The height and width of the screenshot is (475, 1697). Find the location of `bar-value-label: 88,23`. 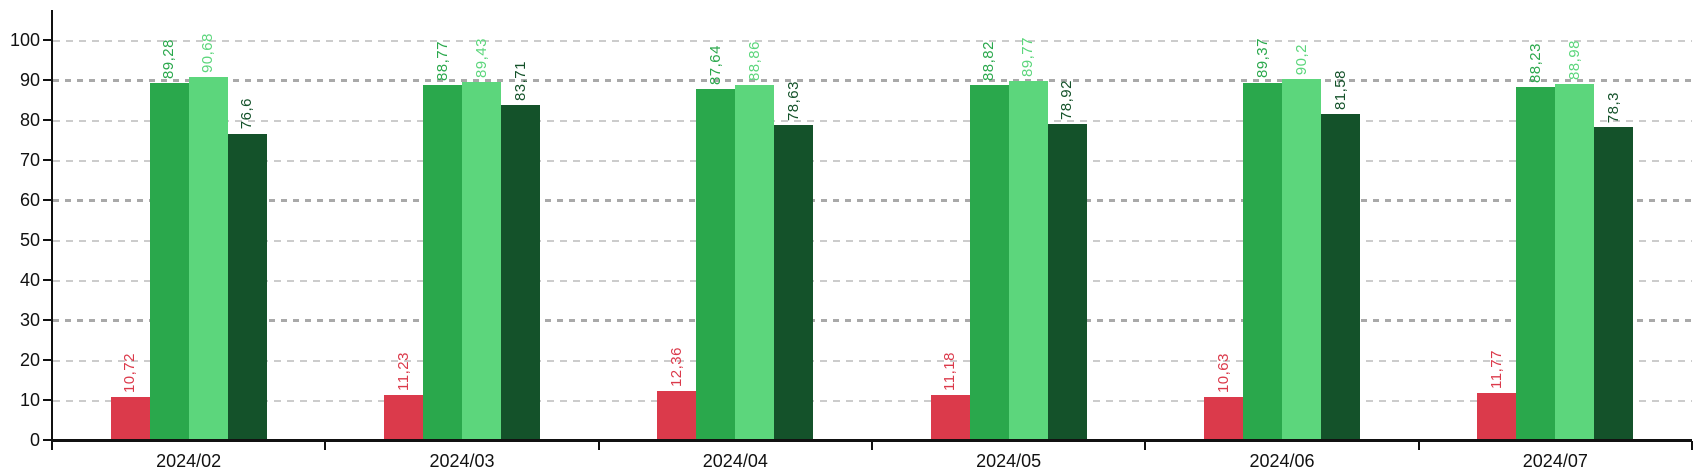

bar-value-label: 88,23 is located at coordinates (1535, 63).